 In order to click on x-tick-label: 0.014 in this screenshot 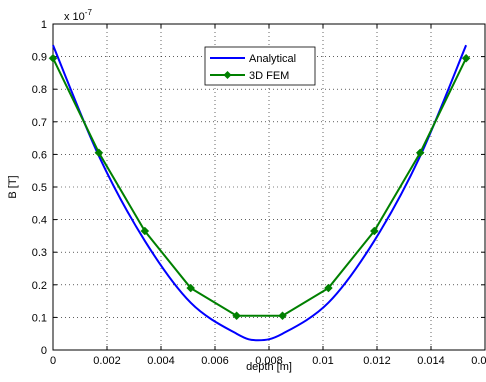, I will do `click(431, 361)`.